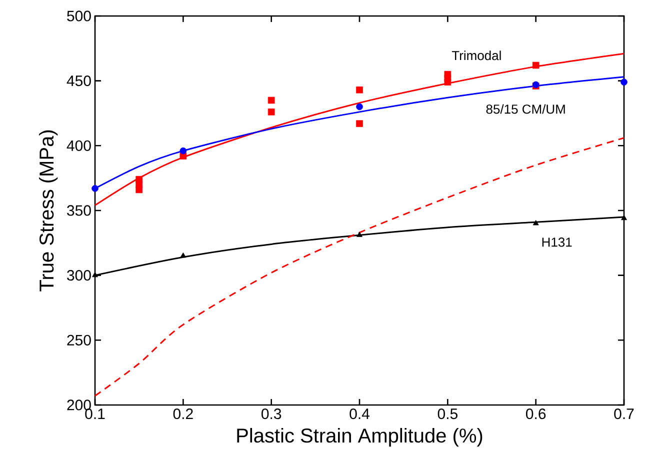  I want to click on x-tick-label: 0.5, so click(448, 414).